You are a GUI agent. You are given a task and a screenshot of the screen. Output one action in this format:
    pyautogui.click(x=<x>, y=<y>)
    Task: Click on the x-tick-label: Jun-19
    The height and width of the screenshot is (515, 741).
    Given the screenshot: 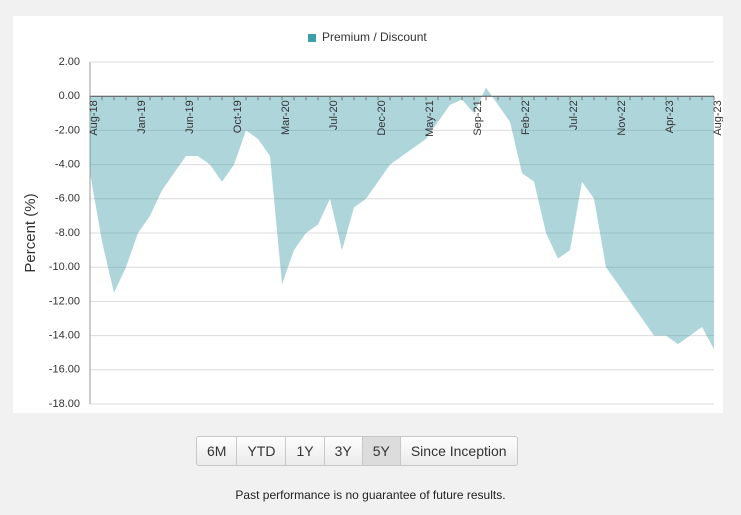 What is the action you would take?
    pyautogui.click(x=190, y=117)
    